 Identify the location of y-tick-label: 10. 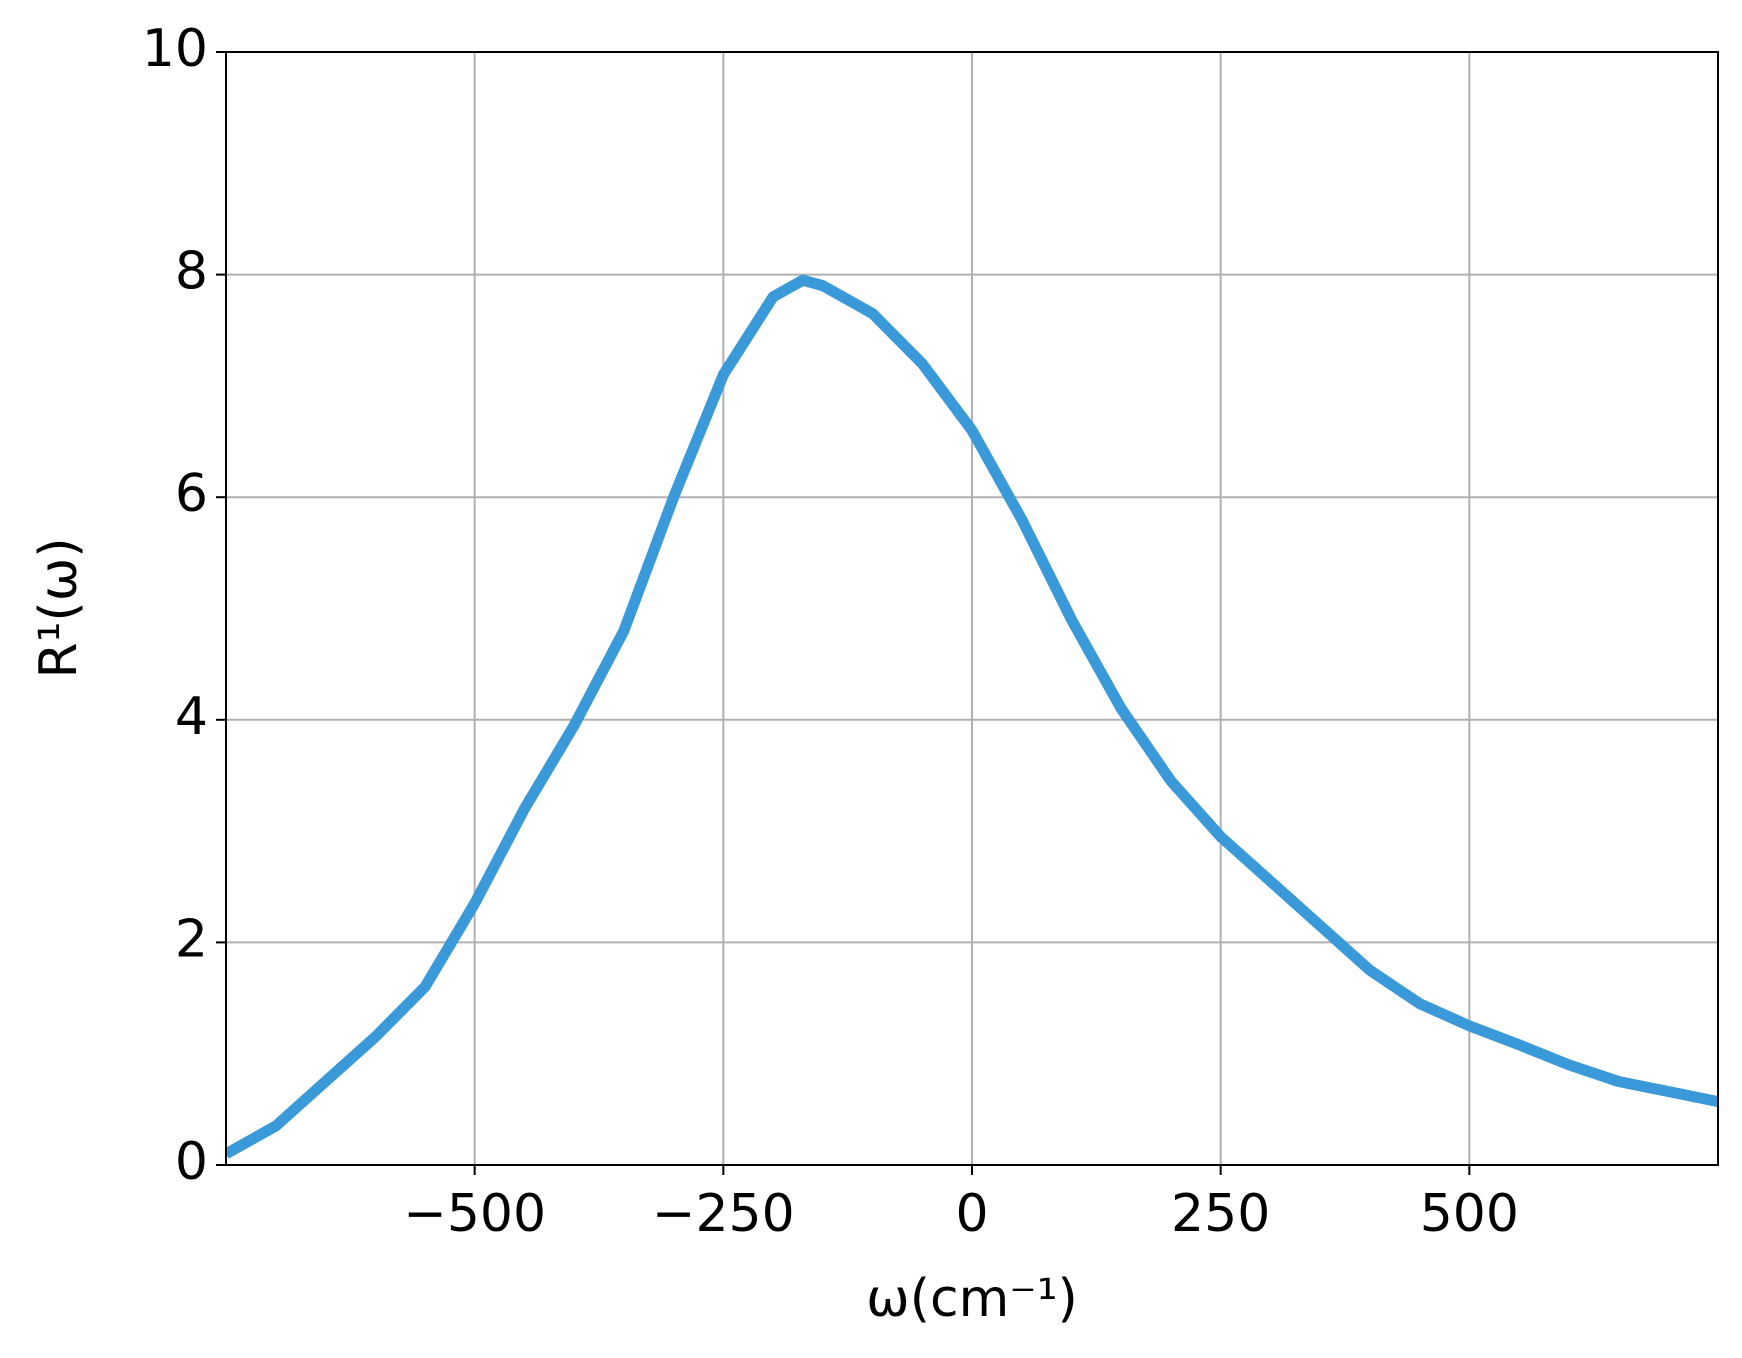
(175, 49).